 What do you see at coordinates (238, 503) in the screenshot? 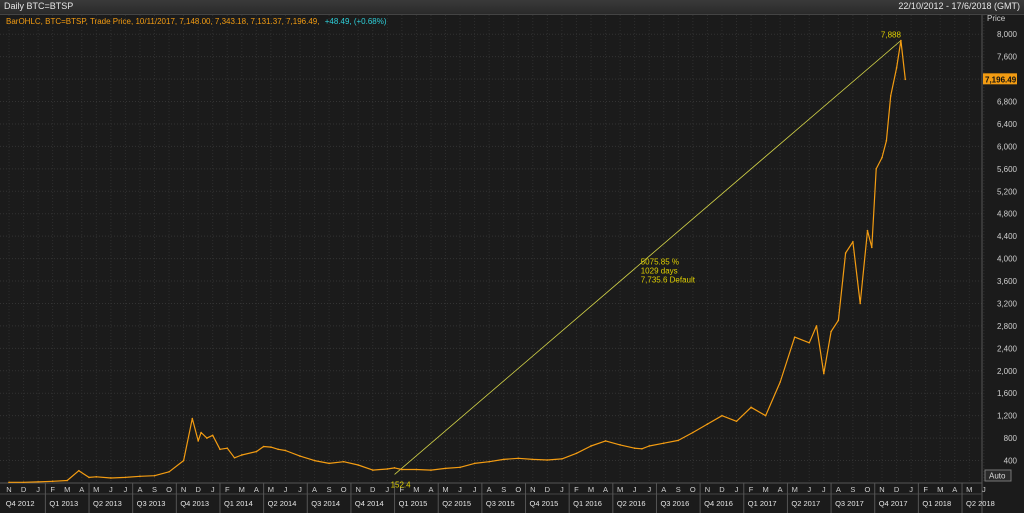
I see `quarter-tick-label: Q1 2014` at bounding box center [238, 503].